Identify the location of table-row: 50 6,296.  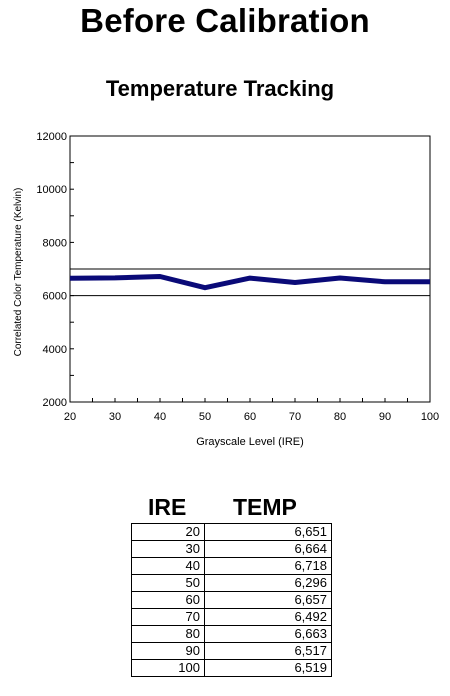
(231, 583).